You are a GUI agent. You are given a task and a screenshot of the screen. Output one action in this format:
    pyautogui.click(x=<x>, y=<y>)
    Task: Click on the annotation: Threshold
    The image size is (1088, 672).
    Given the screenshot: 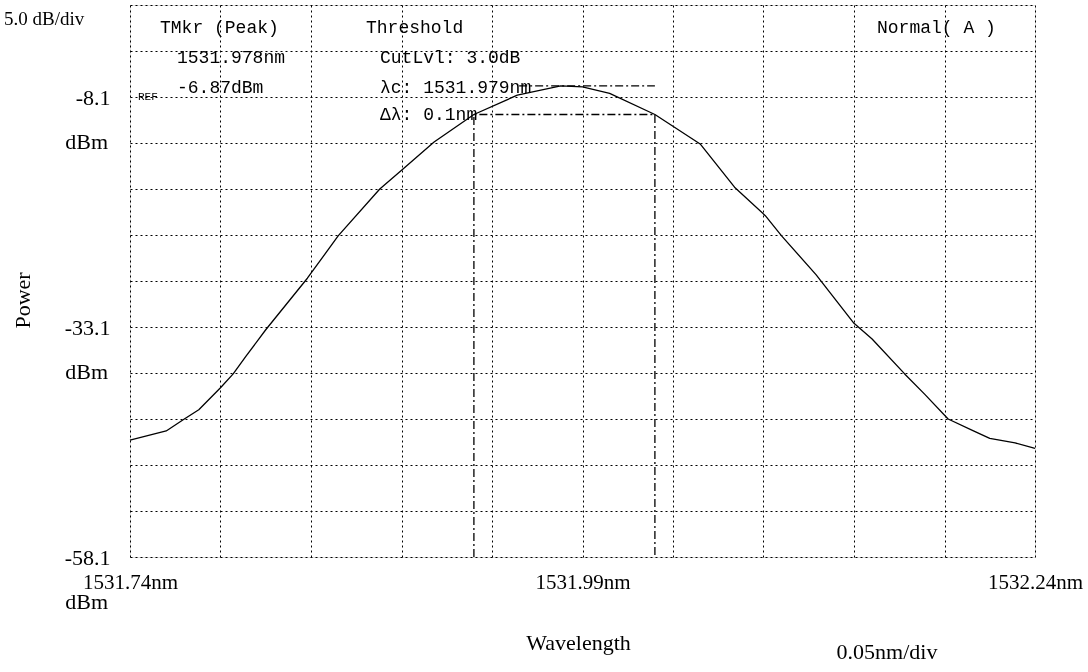 What is the action you would take?
    pyautogui.click(x=415, y=28)
    